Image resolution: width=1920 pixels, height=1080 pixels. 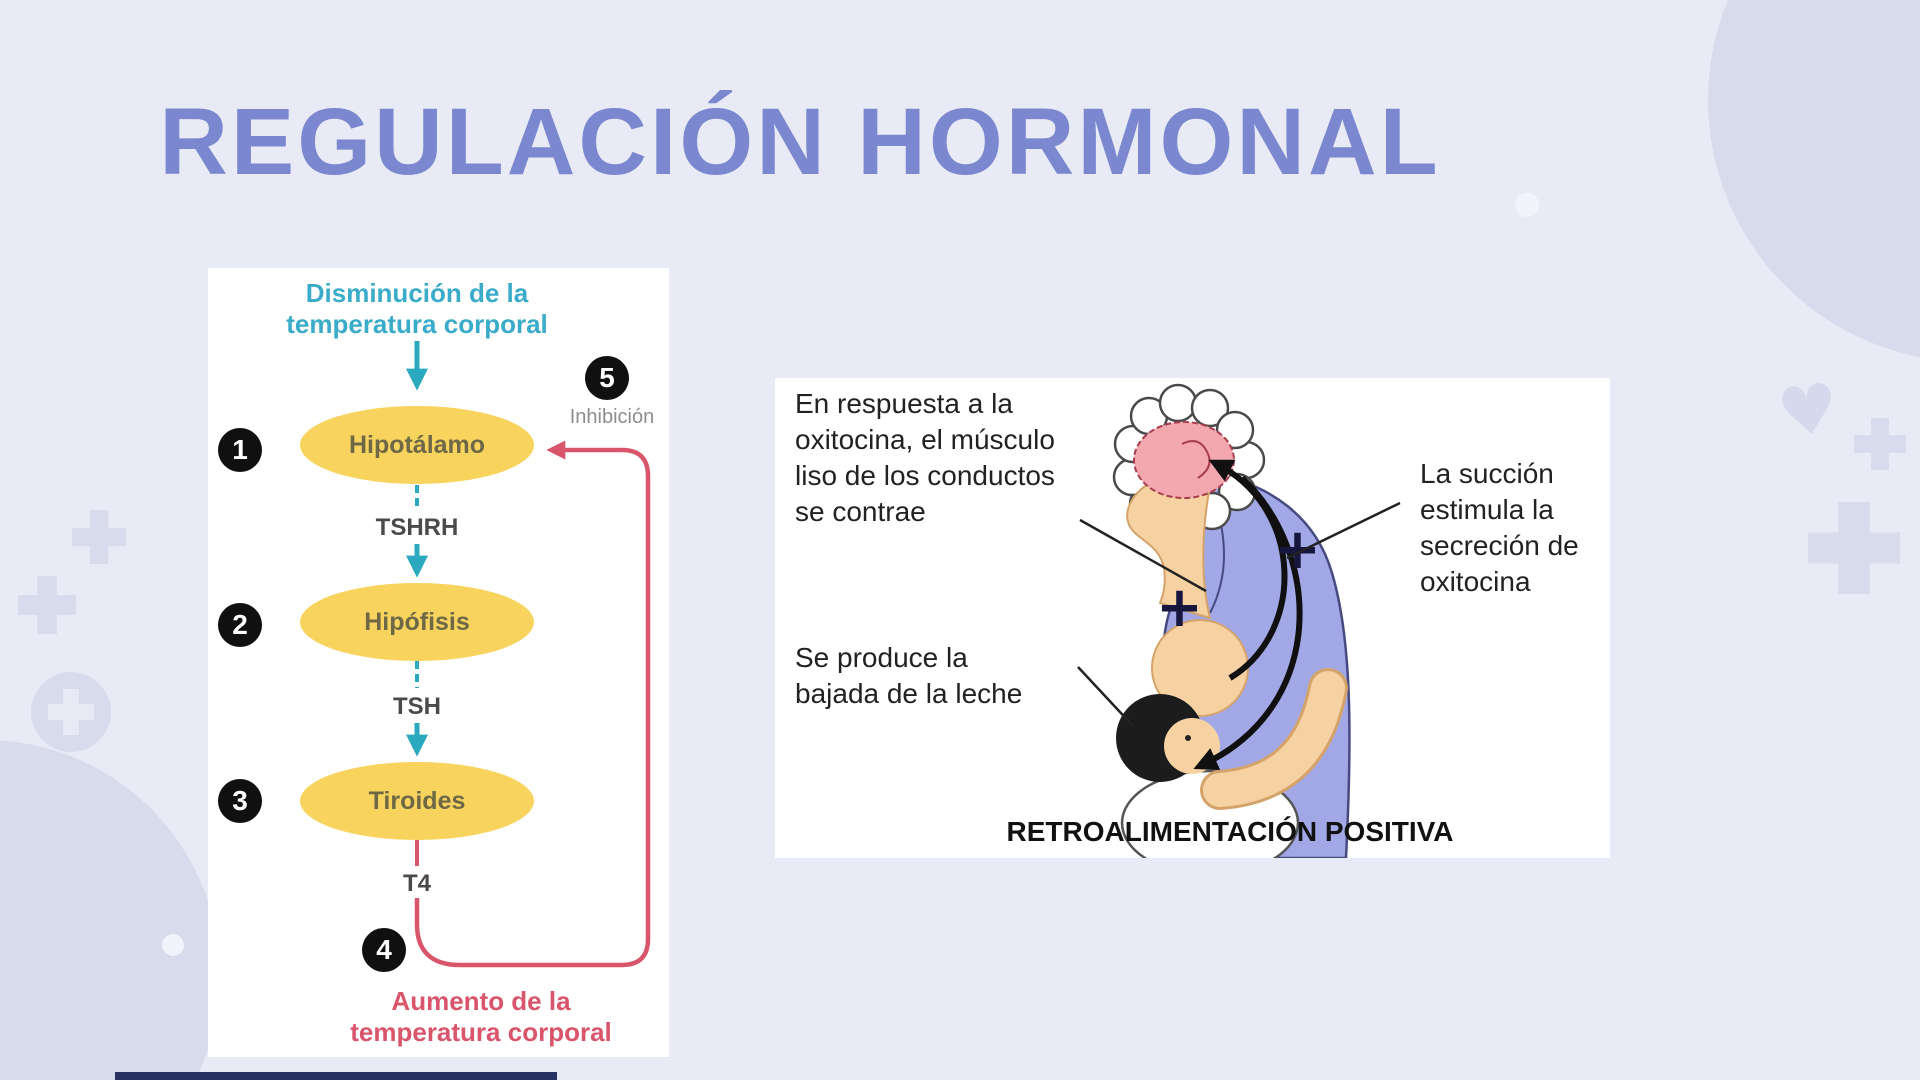 I want to click on node-tiroides: Tiroides, so click(x=417, y=801).